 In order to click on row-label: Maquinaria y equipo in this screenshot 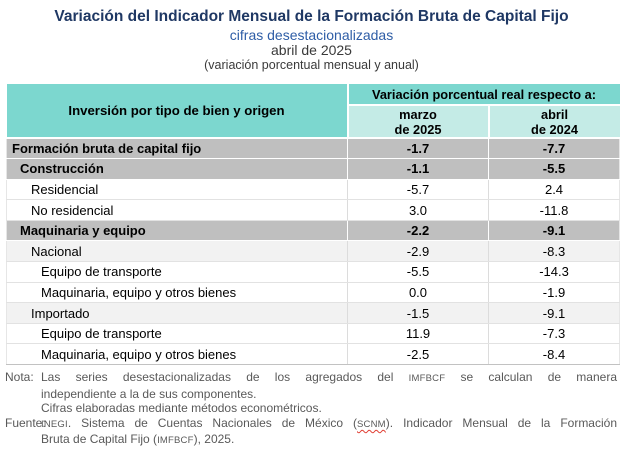, I will do `click(177, 231)`.